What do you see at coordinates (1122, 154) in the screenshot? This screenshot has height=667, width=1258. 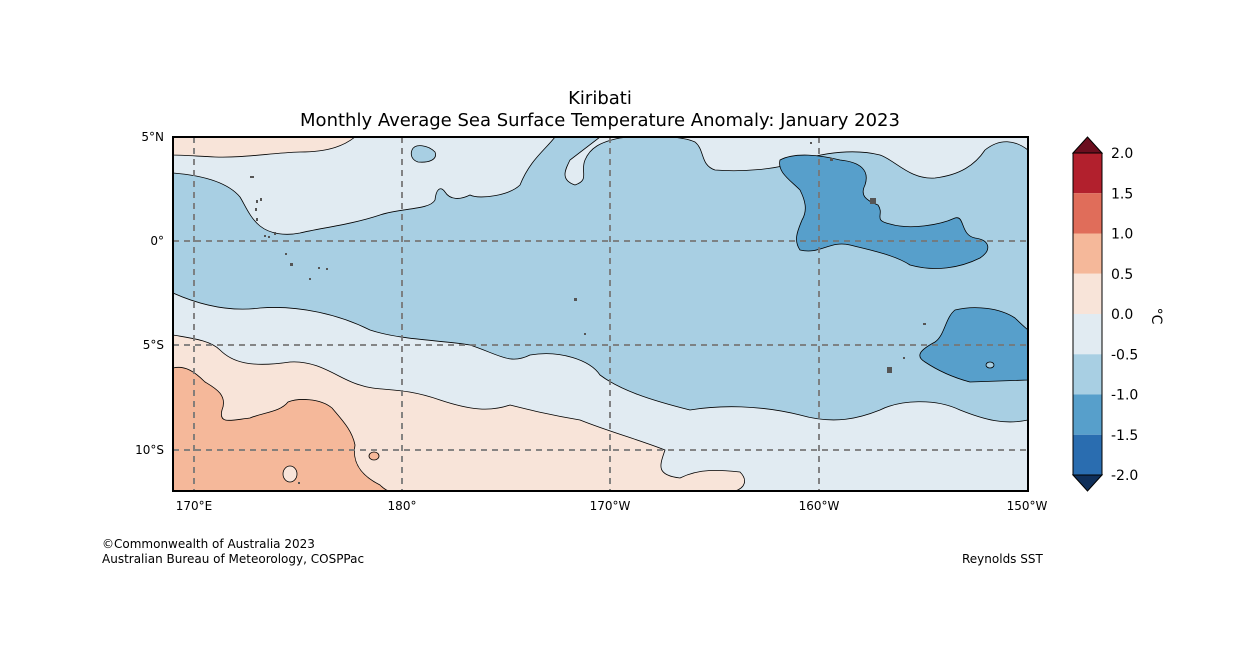 I see `colorbar-tick-label: 2.0` at bounding box center [1122, 154].